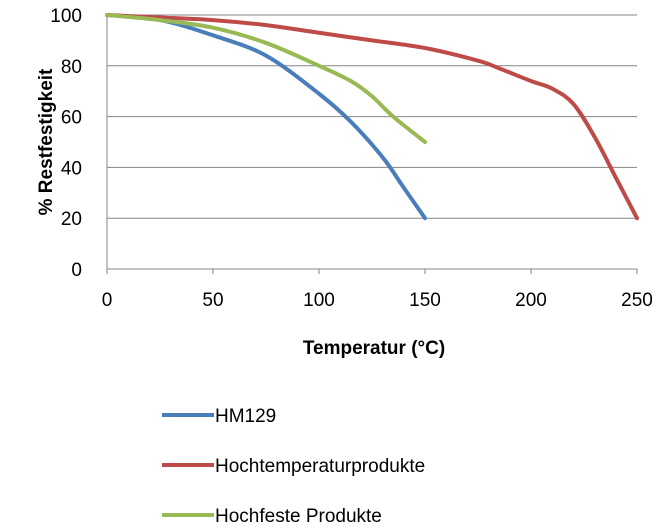 This screenshot has height=528, width=659. What do you see at coordinates (245, 416) in the screenshot?
I see `legend-label-hm129: HM129` at bounding box center [245, 416].